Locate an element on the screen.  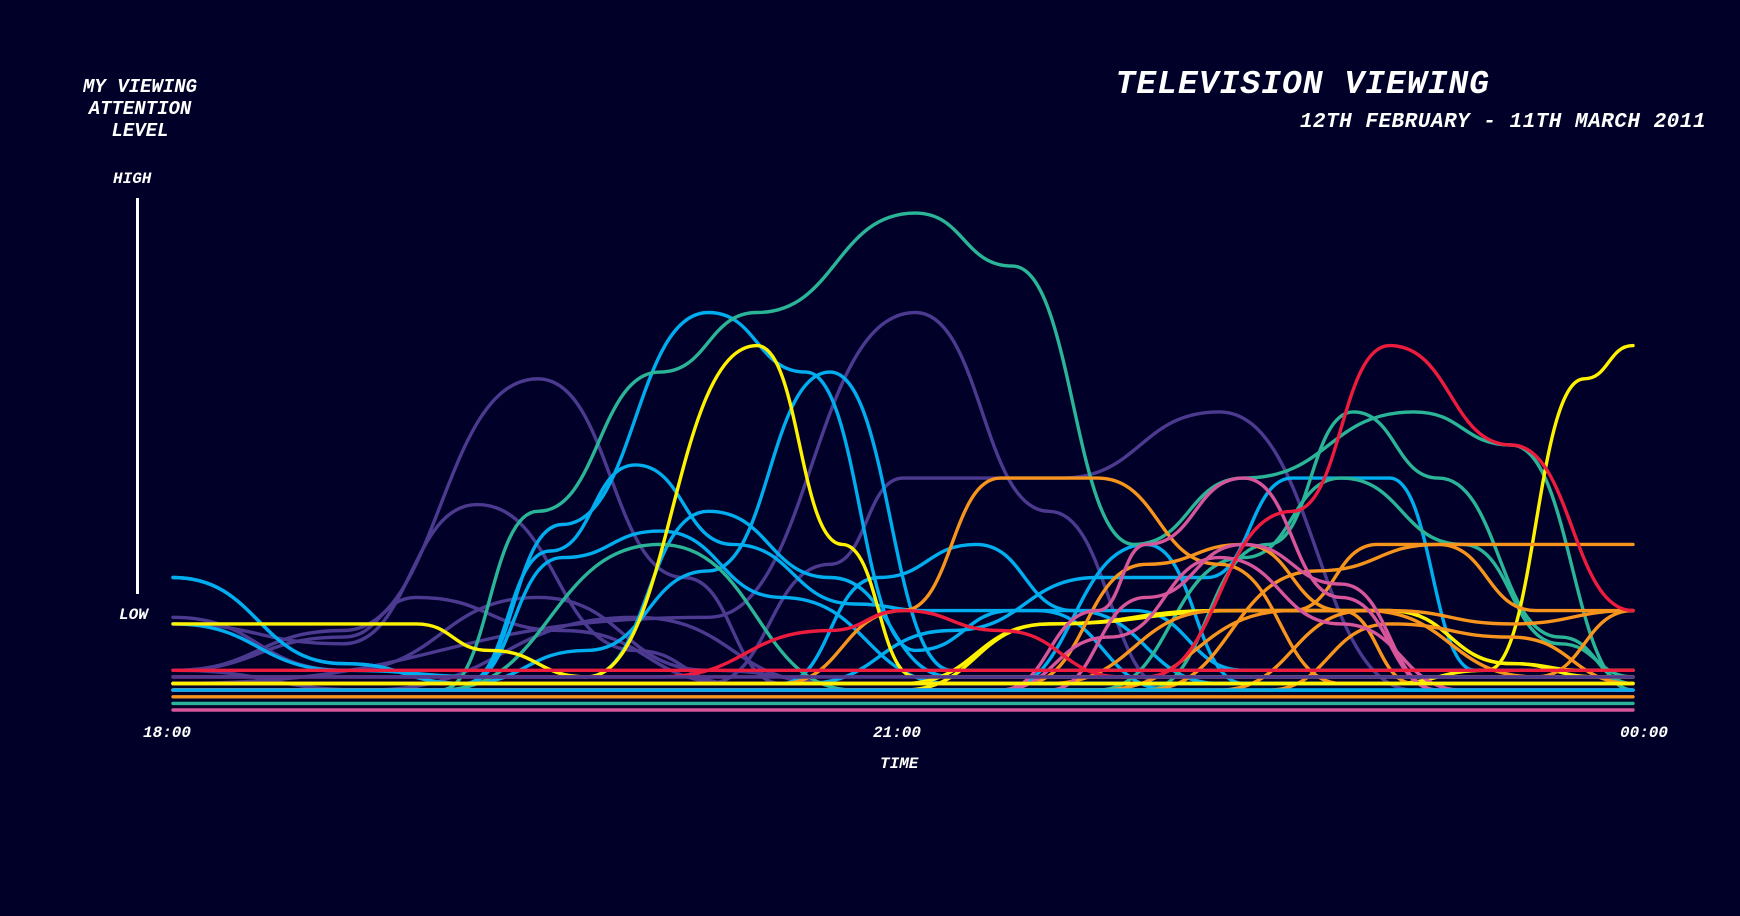
x-tick-start: 18:00 is located at coordinates (167, 733).